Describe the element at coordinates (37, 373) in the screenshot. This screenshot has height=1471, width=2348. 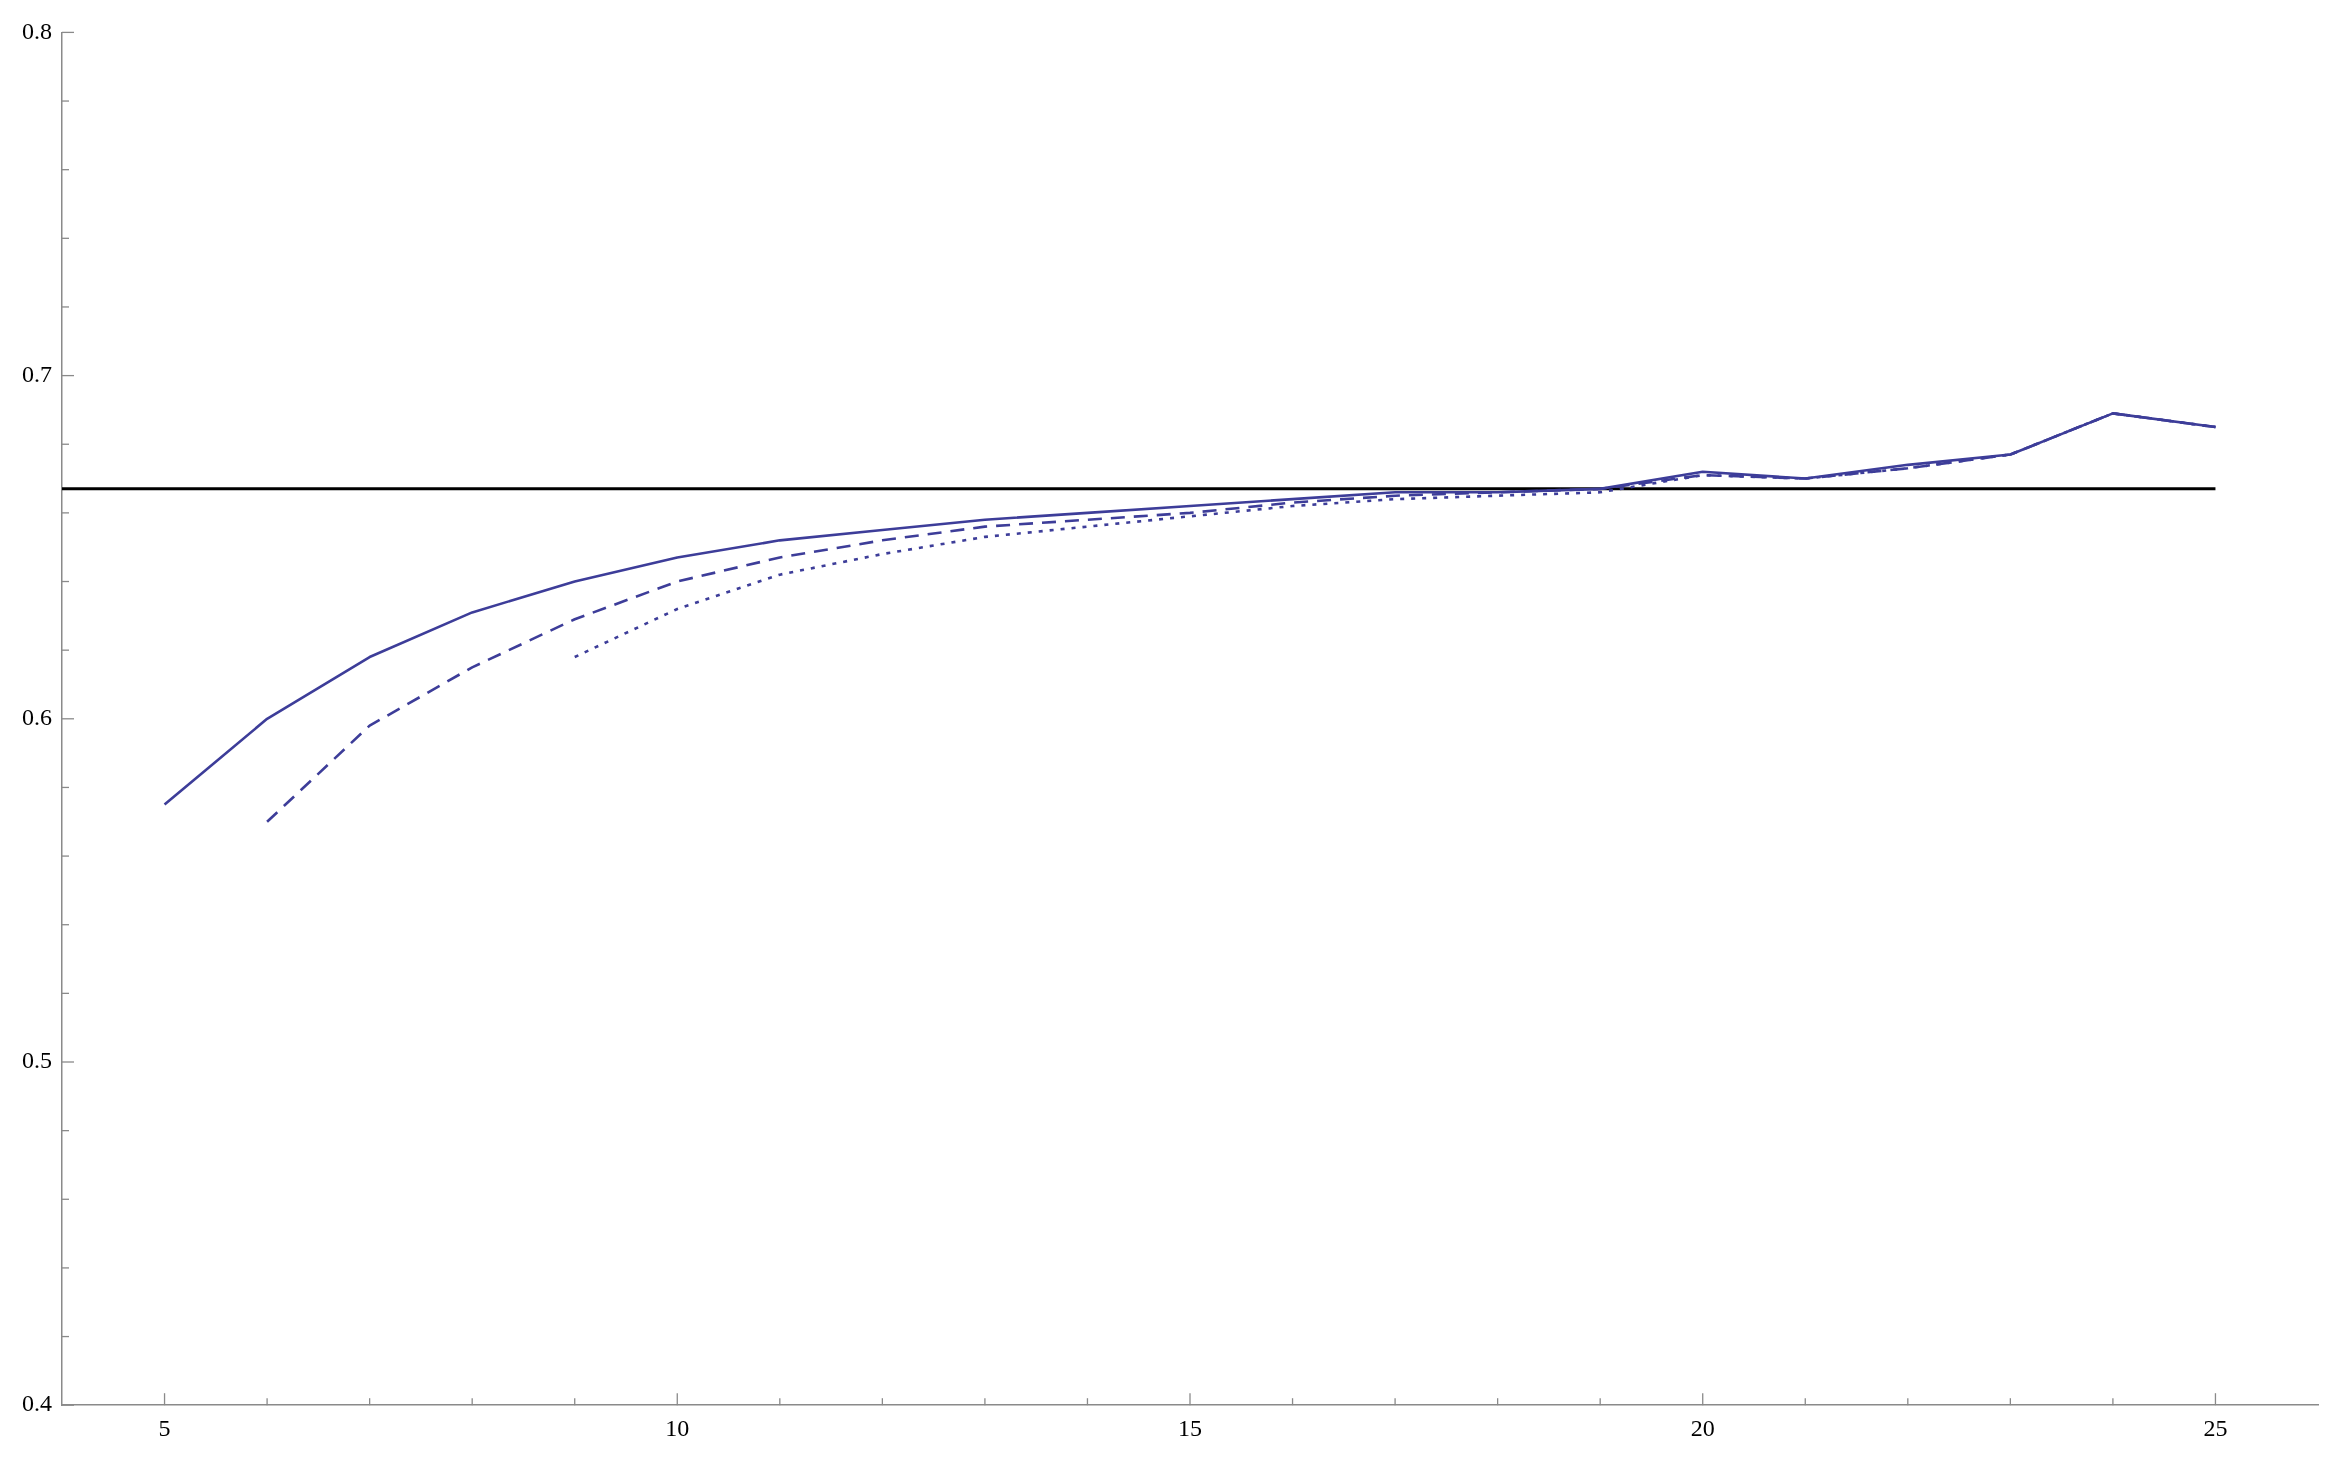
I see `y-tick-label: 0.7` at that location.